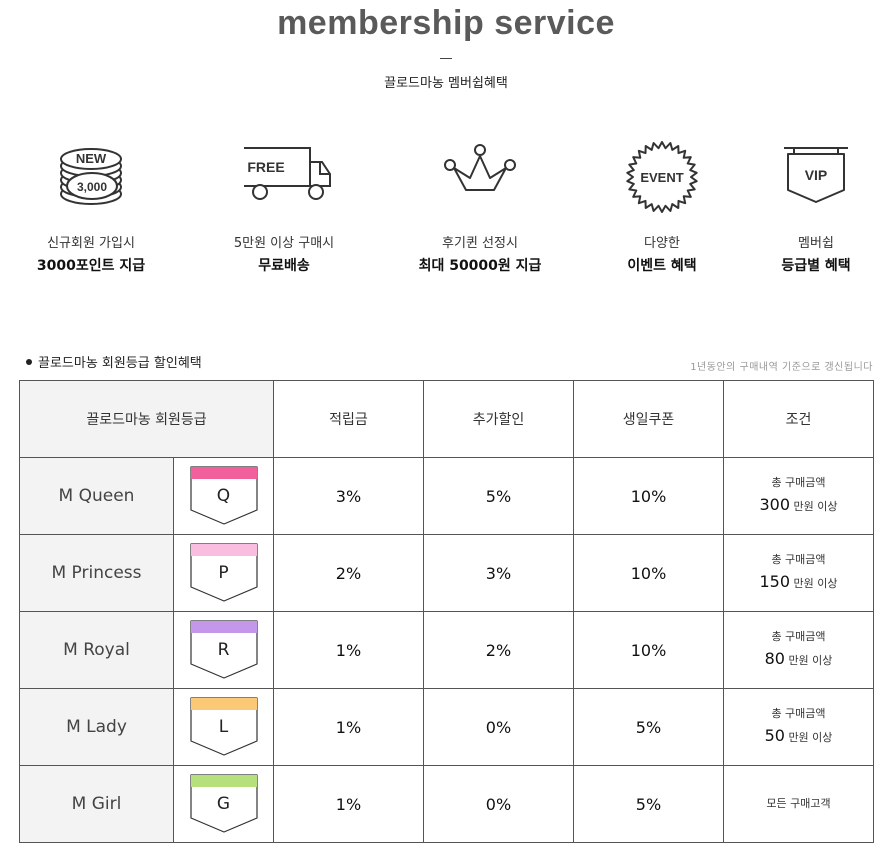 This screenshot has width=892, height=858. Describe the element at coordinates (480, 167) in the screenshot. I see `crown-icon` at that location.